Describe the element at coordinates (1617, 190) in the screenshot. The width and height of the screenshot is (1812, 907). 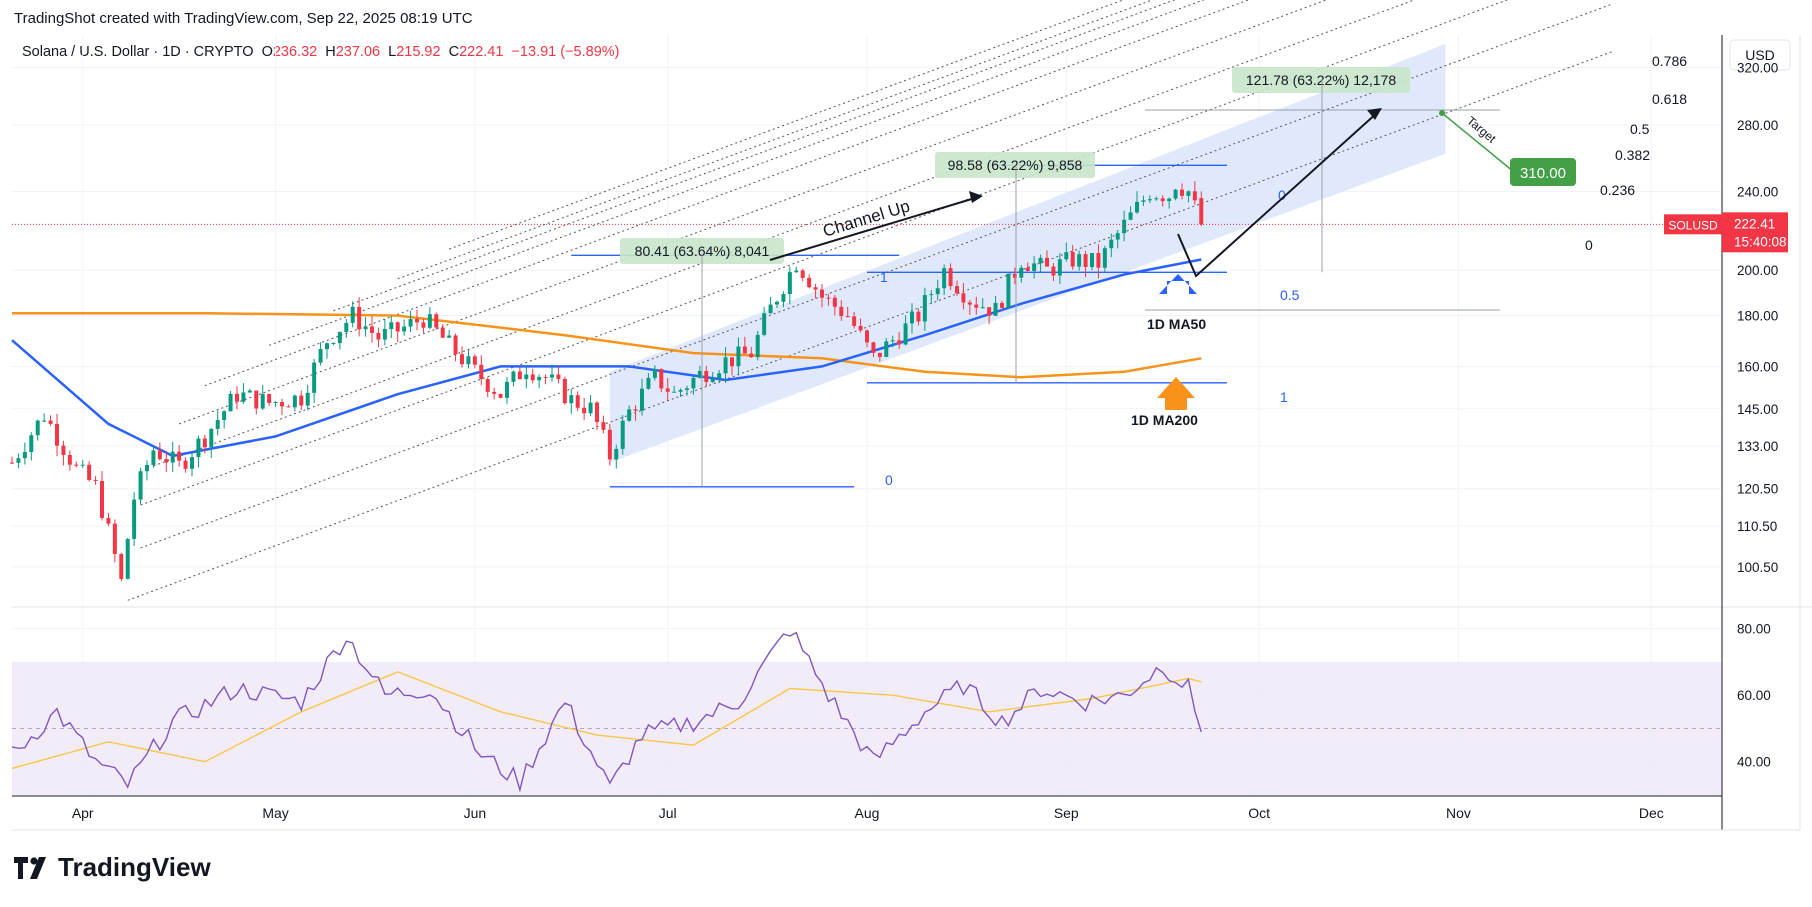
I see `fib-level-label: 0.236` at that location.